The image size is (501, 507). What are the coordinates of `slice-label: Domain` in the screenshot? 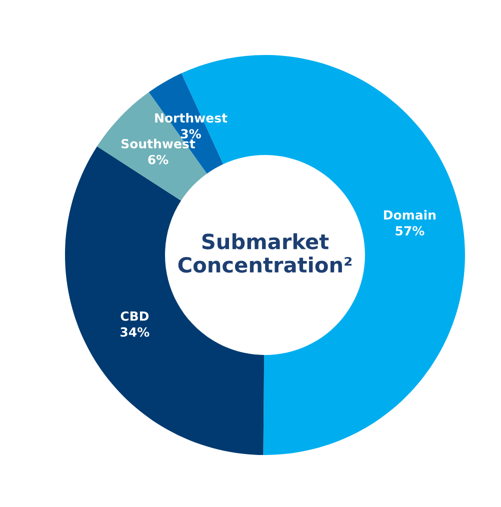 It's located at (410, 215).